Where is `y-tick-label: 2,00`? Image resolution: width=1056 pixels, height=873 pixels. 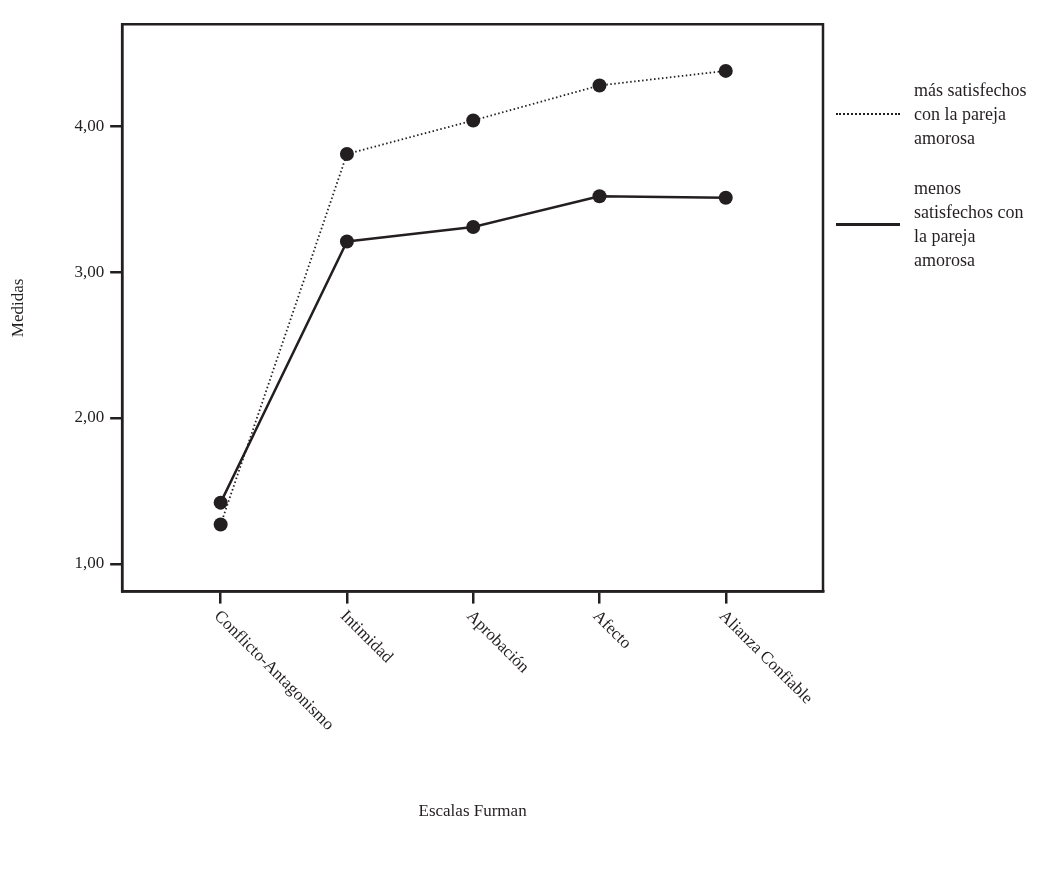
y-tick-label: 2,00 is located at coordinates (89, 417).